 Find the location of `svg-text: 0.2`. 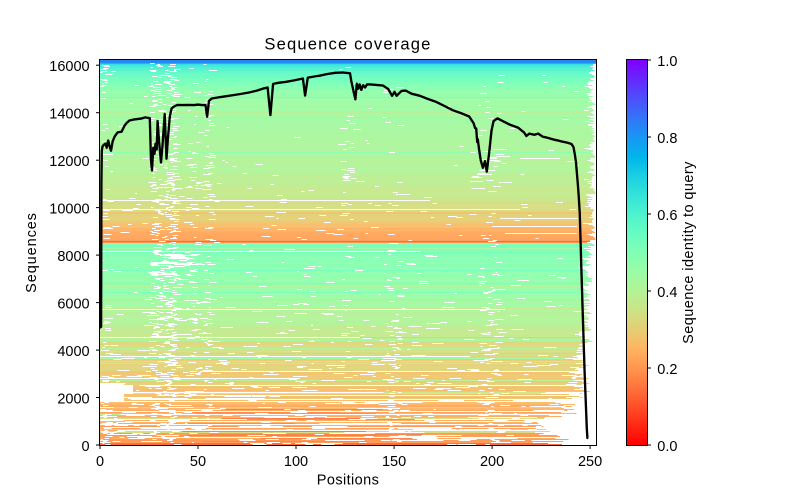

svg-text: 0.2 is located at coordinates (667, 370).